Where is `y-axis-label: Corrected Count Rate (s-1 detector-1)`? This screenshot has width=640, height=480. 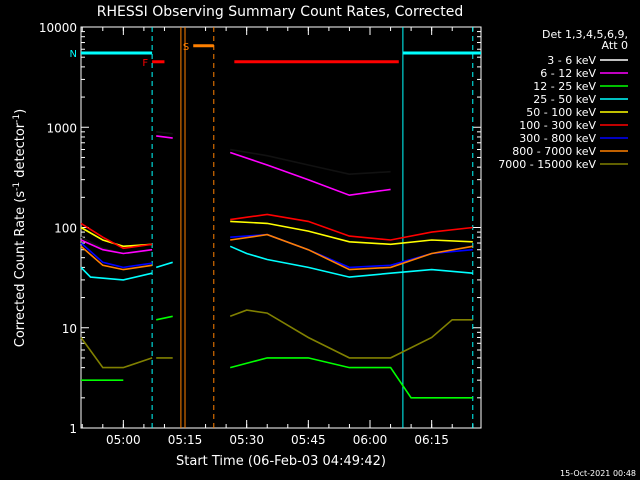
y-axis-label: Corrected Count Rate (s-1 detector-1) is located at coordinates (20, 228).